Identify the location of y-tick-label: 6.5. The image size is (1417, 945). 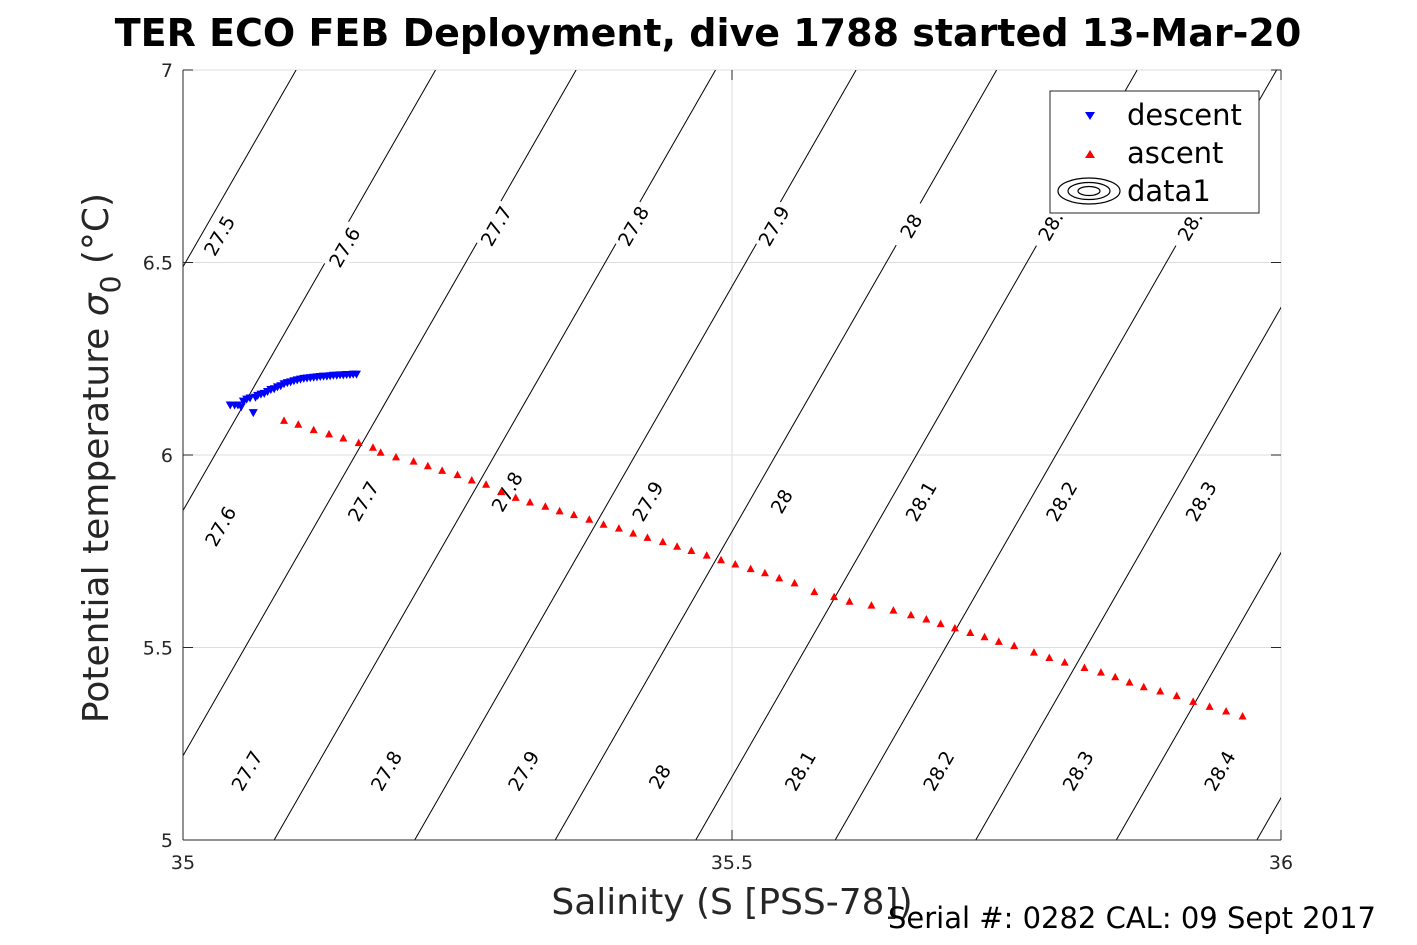
(158, 264).